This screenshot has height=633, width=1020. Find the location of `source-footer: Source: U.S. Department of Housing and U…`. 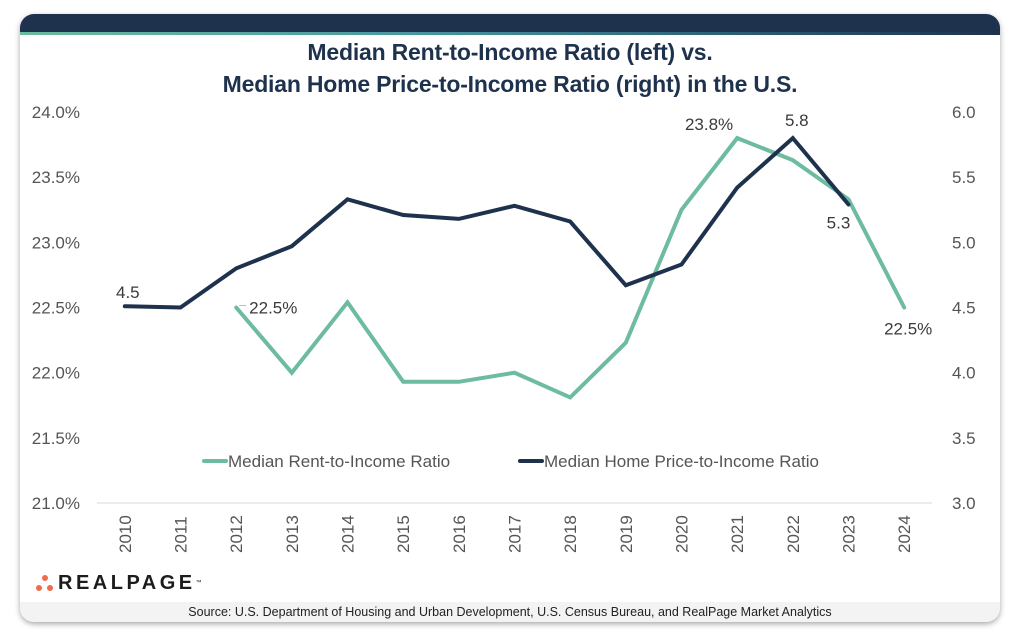

source-footer: Source: U.S. Department of Housing and U… is located at coordinates (510, 612).